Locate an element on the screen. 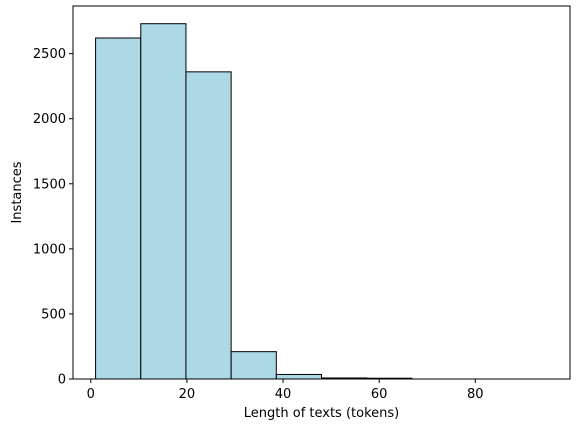 This screenshot has height=432, width=580. y-tick-label: 2000 is located at coordinates (49, 119).